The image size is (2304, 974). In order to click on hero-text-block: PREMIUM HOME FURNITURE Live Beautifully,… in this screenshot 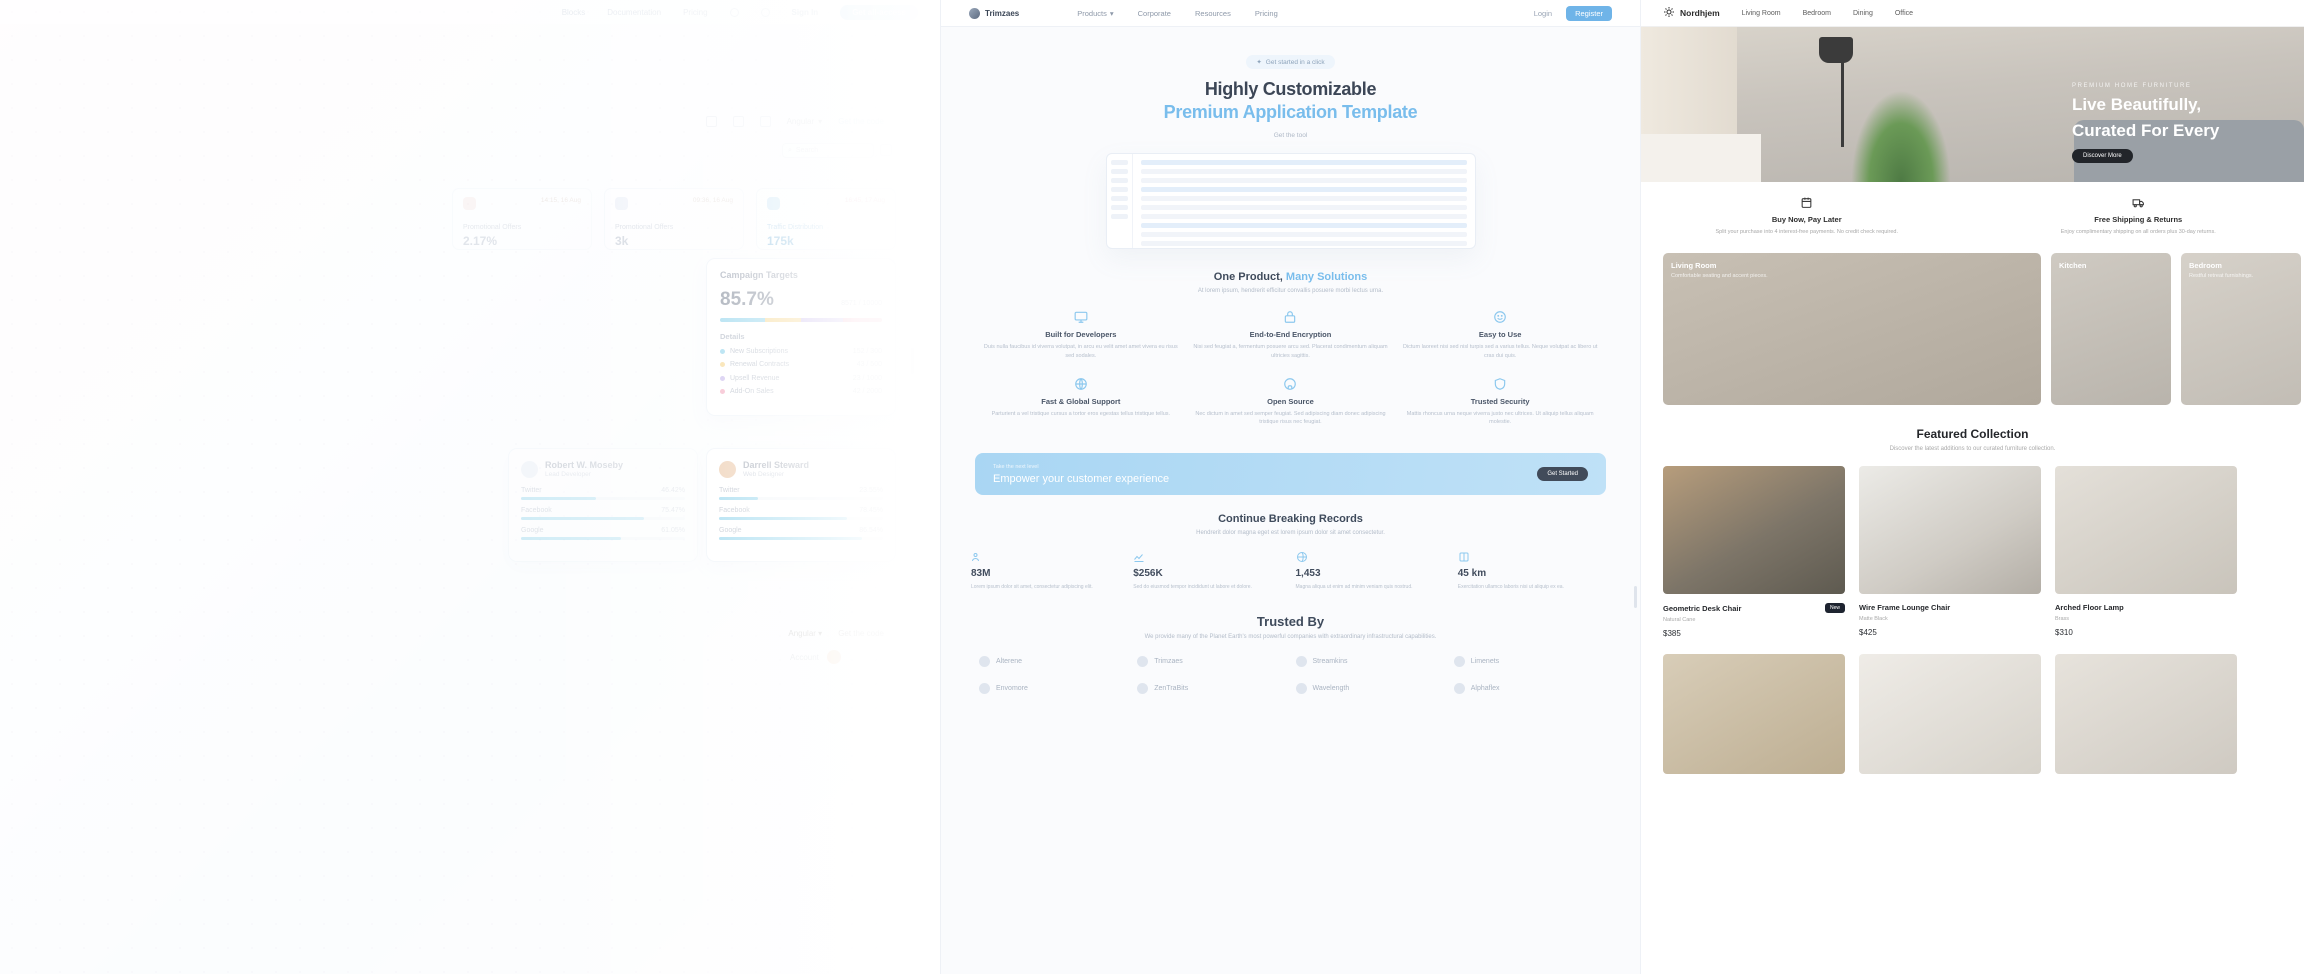, I will do `click(2188, 123)`.